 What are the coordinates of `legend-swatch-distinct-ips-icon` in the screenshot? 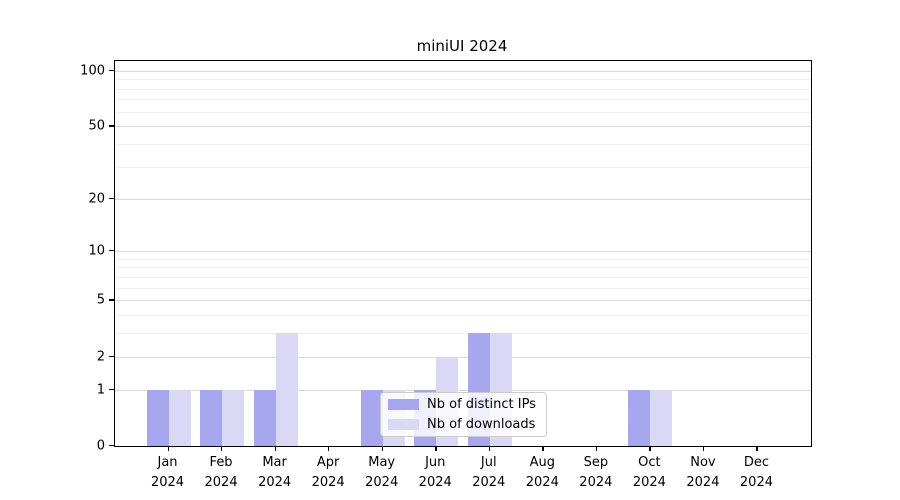 It's located at (403, 404).